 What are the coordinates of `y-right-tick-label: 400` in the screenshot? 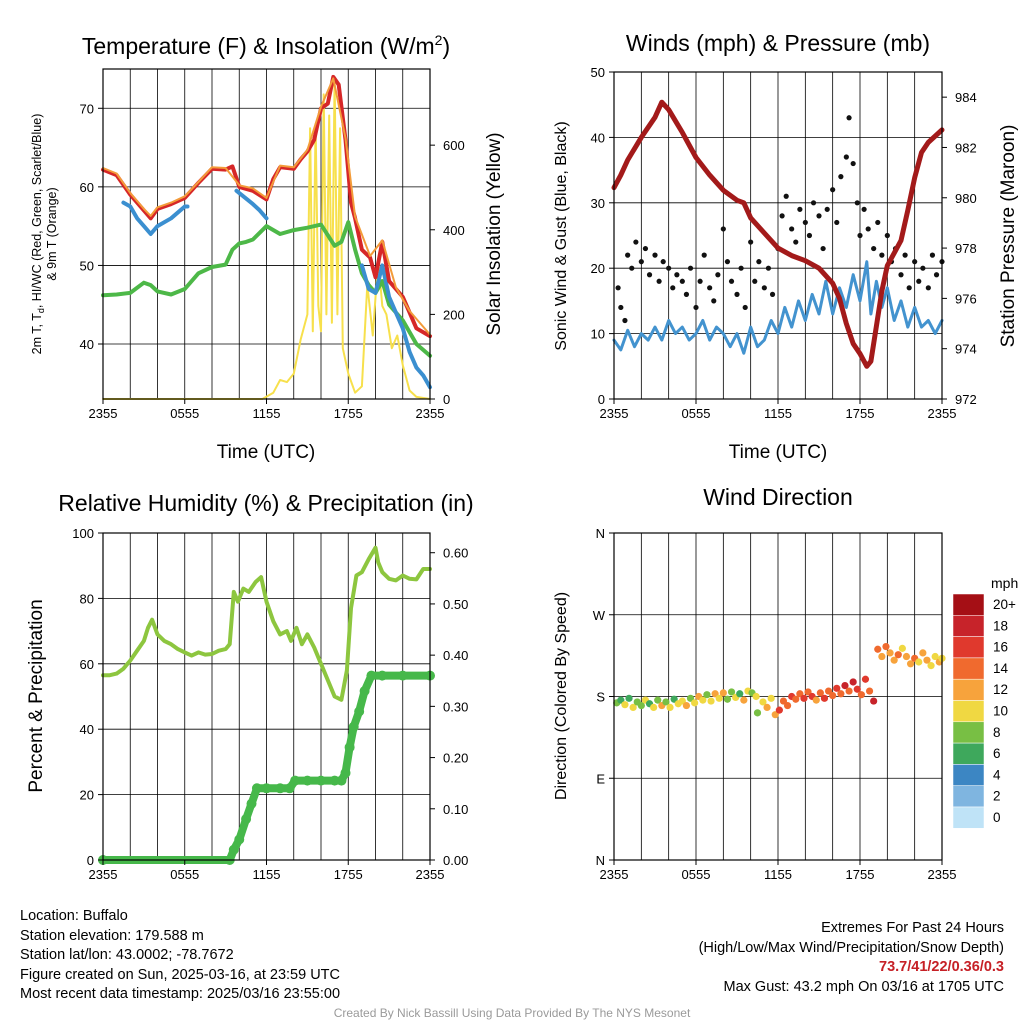 It's located at (454, 230).